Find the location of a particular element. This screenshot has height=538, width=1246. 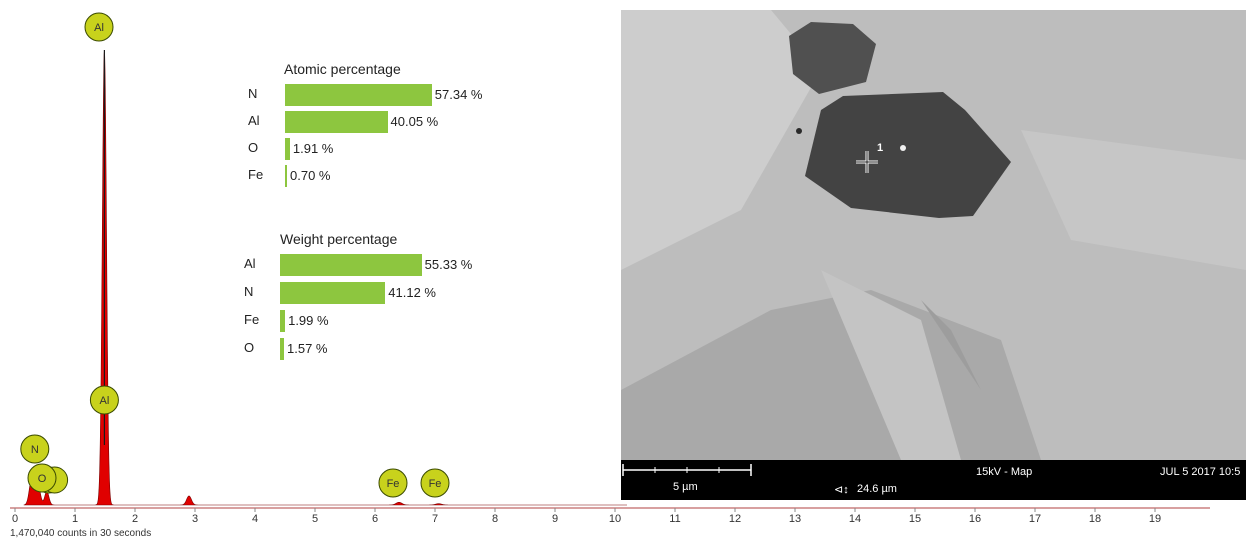

element-marker-label: O is located at coordinates (42, 479).